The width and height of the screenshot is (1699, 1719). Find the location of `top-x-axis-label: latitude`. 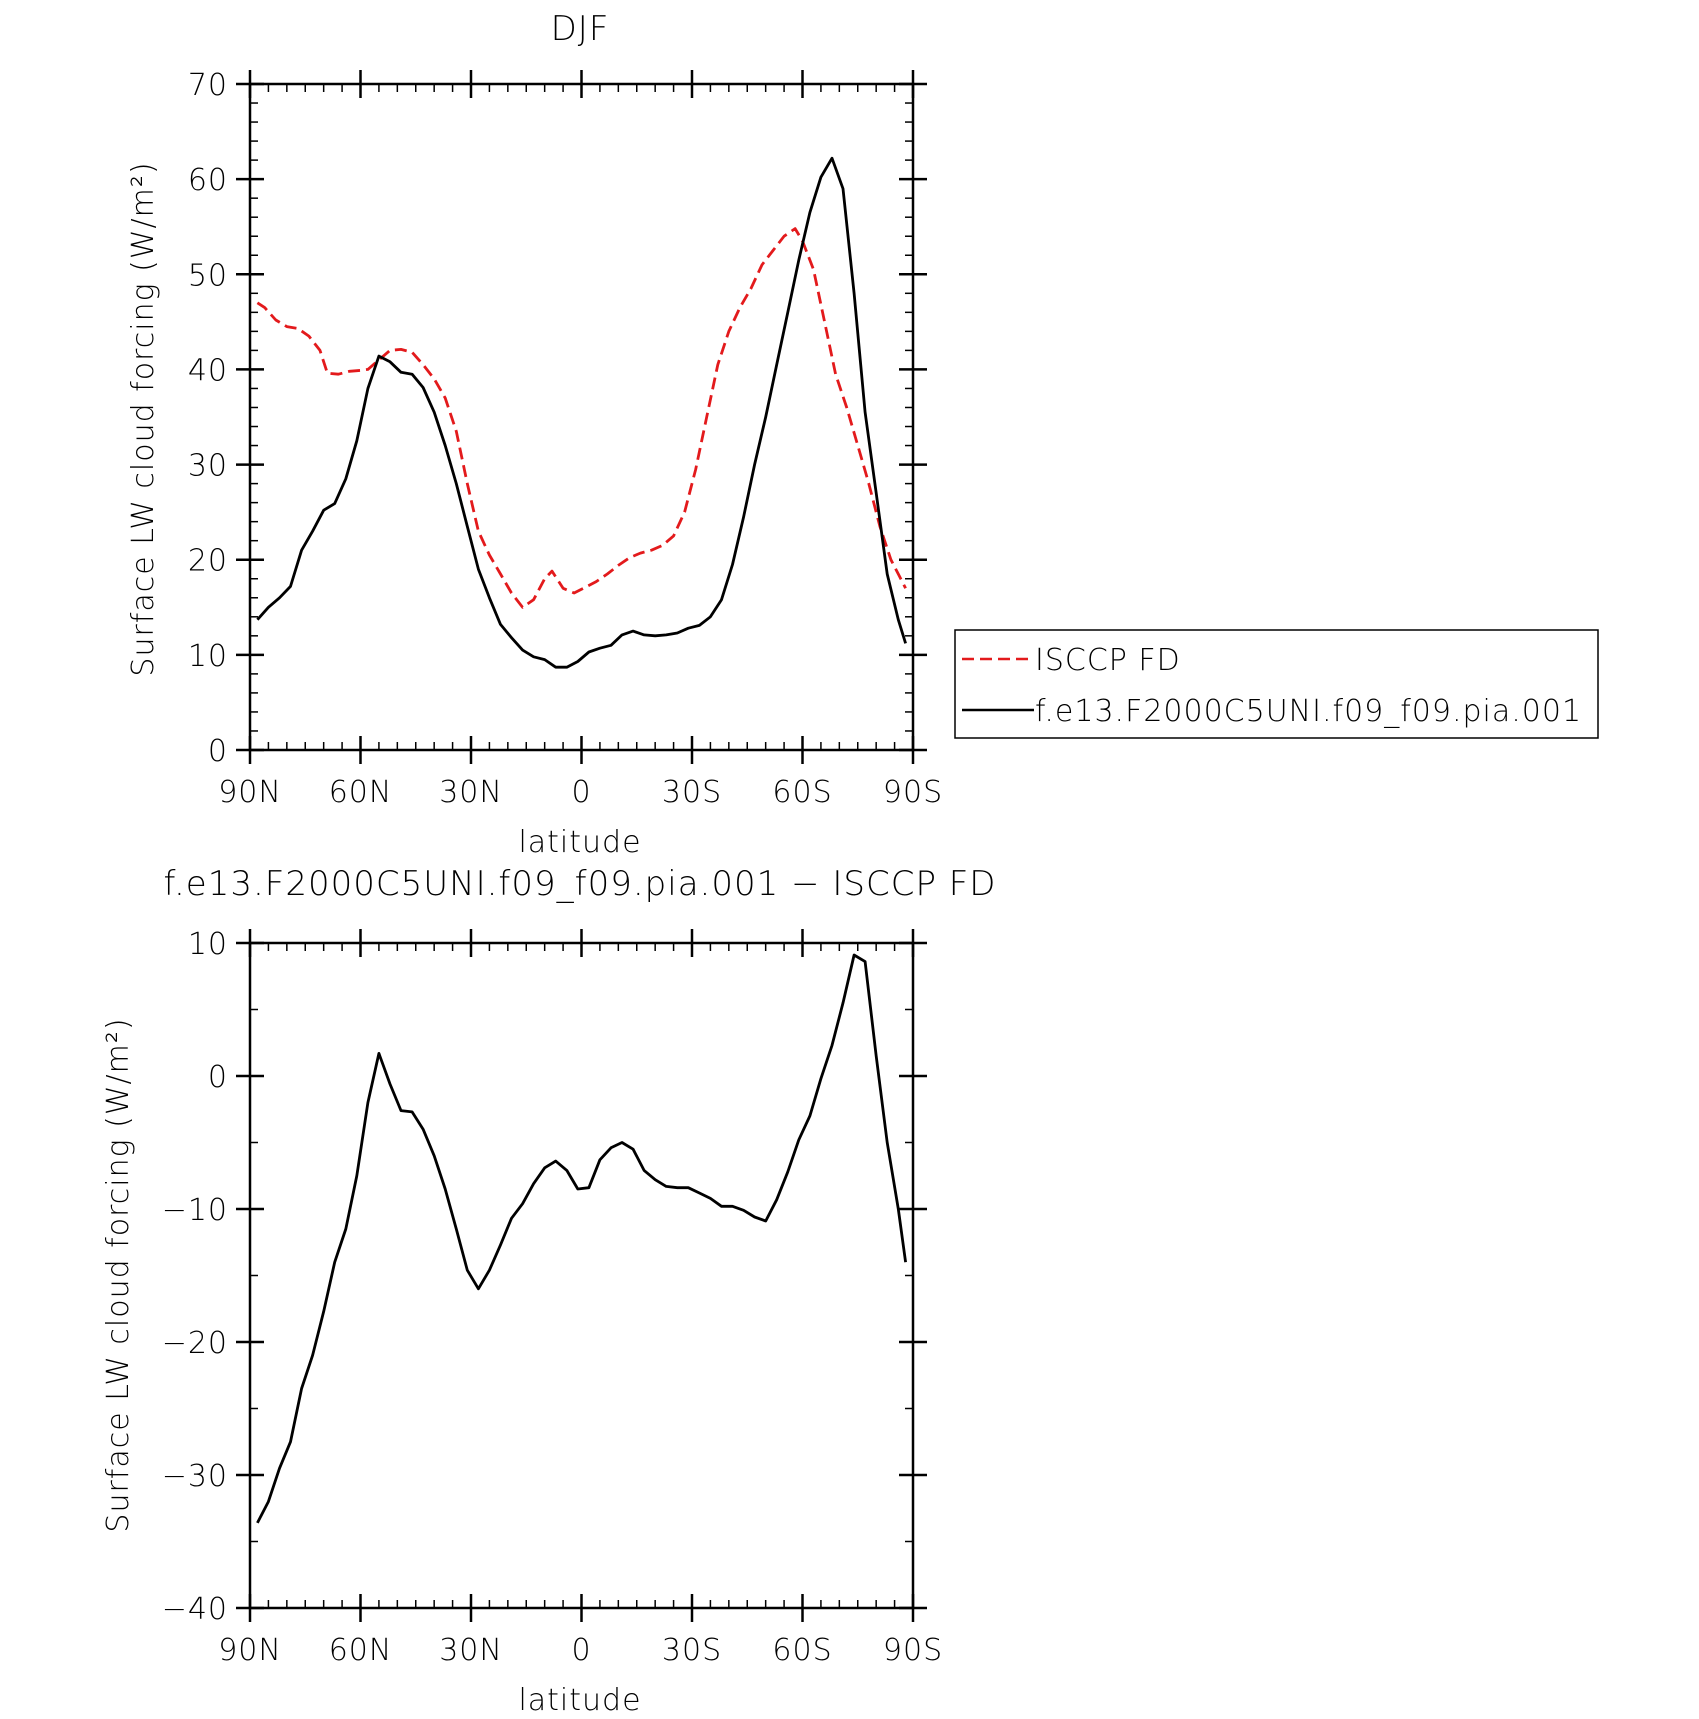

top-x-axis-label: latitude is located at coordinates (579, 842).